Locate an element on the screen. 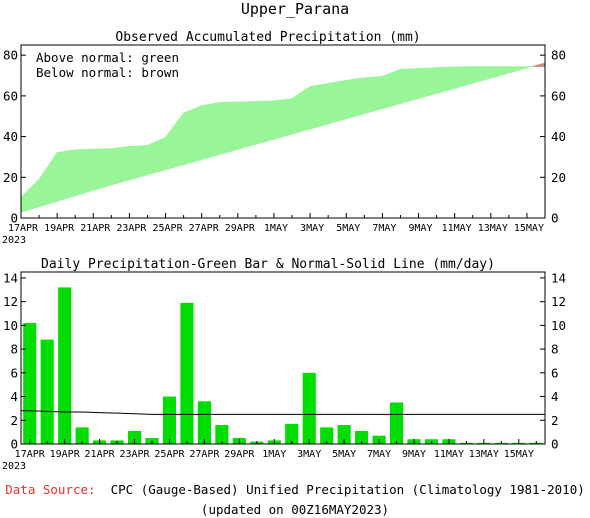  accum-x-tick-label: 7MAY is located at coordinates (384, 228).